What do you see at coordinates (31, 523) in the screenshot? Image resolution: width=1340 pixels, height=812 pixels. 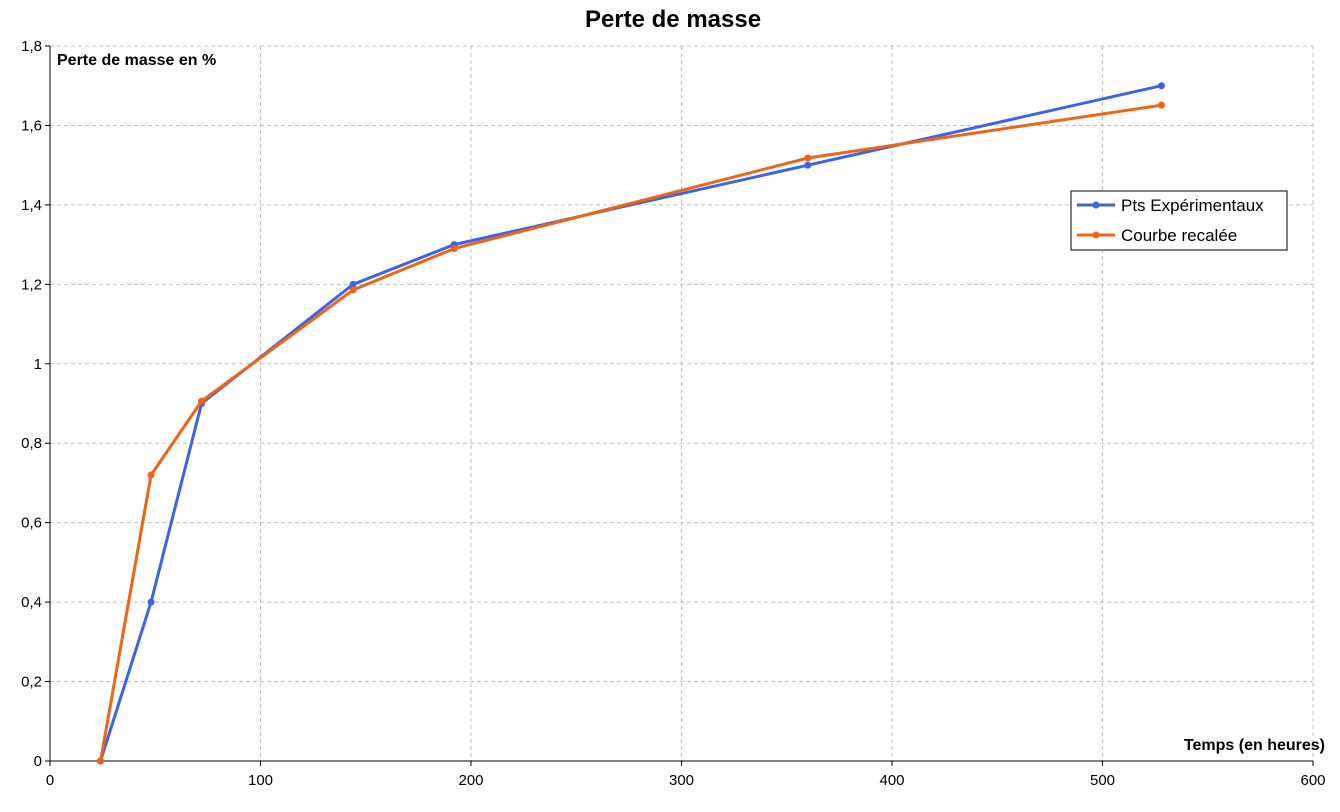 I see `y-tick-label: 0,6` at bounding box center [31, 523].